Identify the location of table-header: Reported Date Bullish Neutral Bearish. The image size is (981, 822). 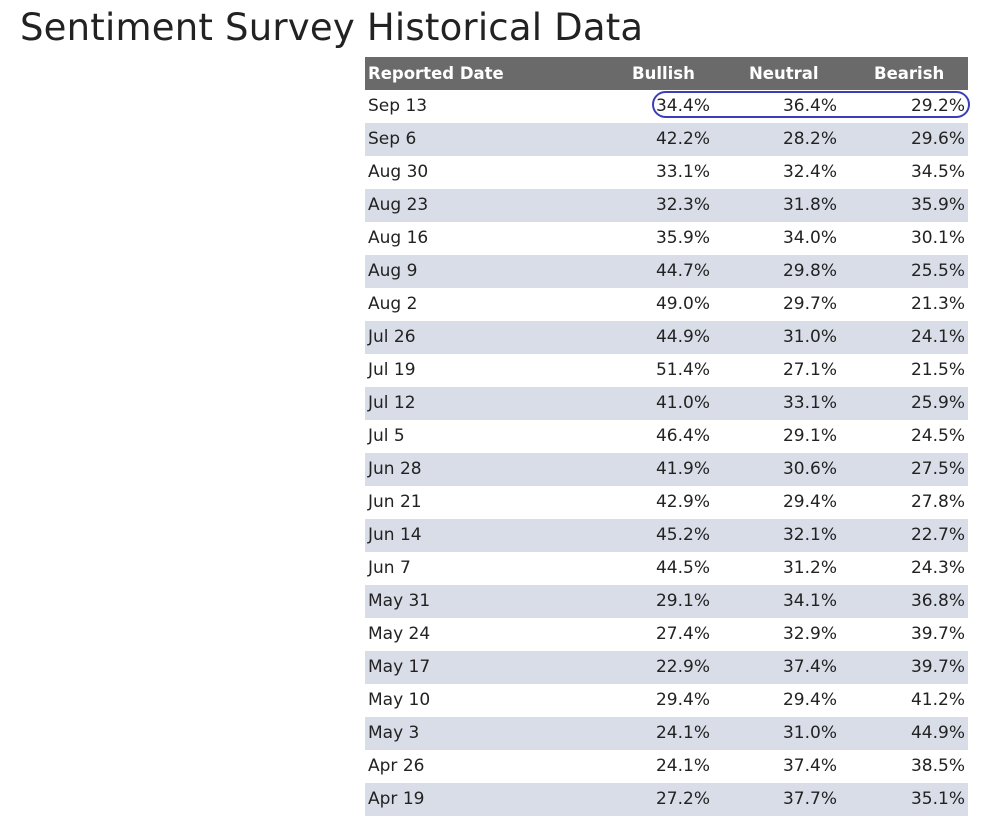
(666, 73).